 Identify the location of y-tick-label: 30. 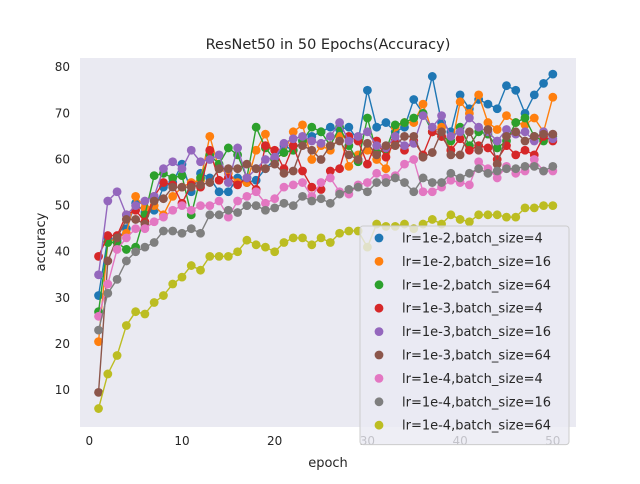
(62, 298).